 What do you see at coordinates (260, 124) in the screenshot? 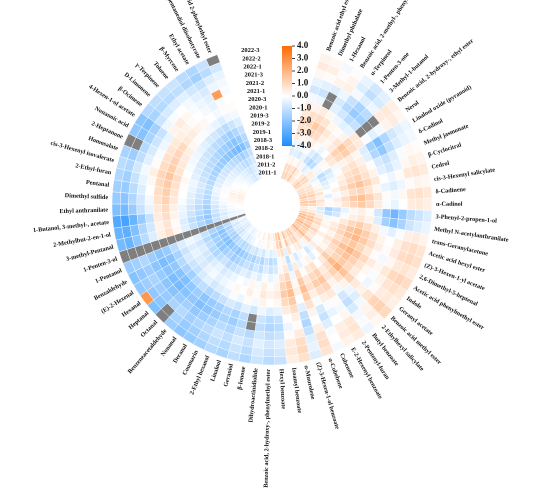
I see `sample-label: 2019-2` at bounding box center [260, 124].